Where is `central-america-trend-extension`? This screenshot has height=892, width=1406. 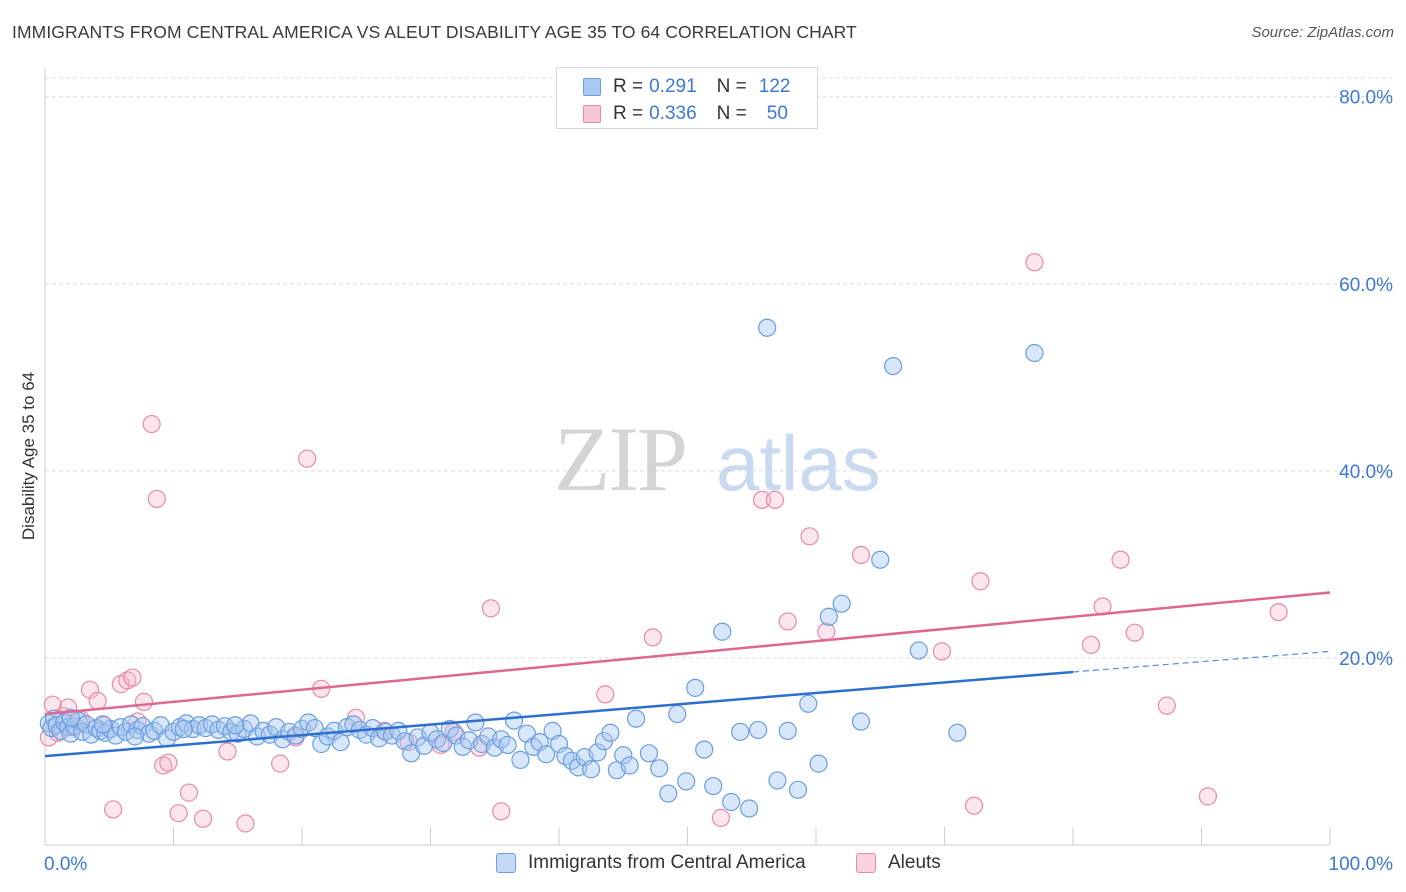
central-america-trend-extension is located at coordinates (1201, 661).